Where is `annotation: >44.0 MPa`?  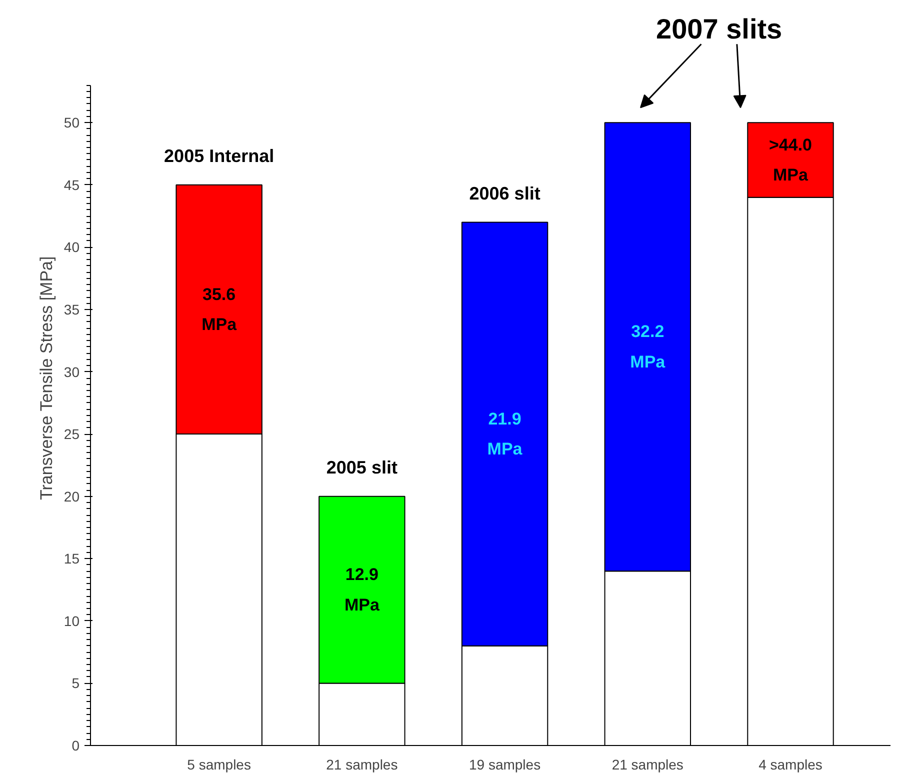
annotation: >44.0 MPa is located at coordinates (790, 160).